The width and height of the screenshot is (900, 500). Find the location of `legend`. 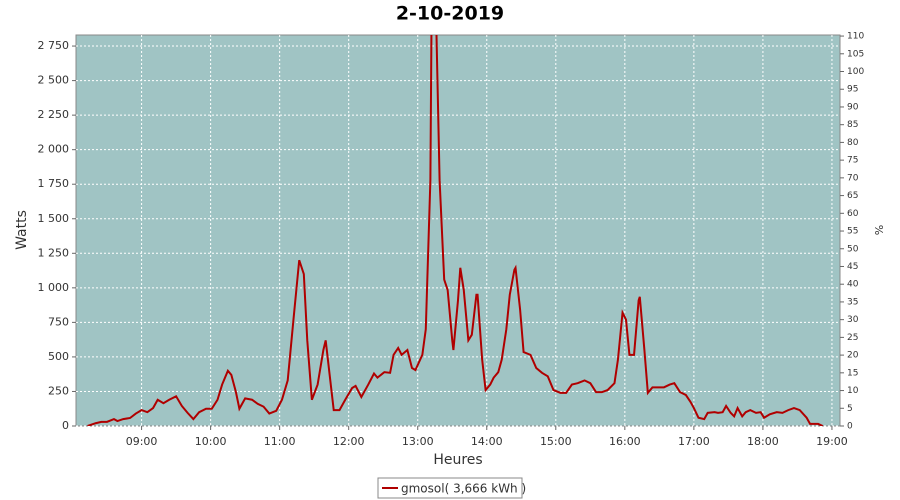

legend is located at coordinates (450, 488).